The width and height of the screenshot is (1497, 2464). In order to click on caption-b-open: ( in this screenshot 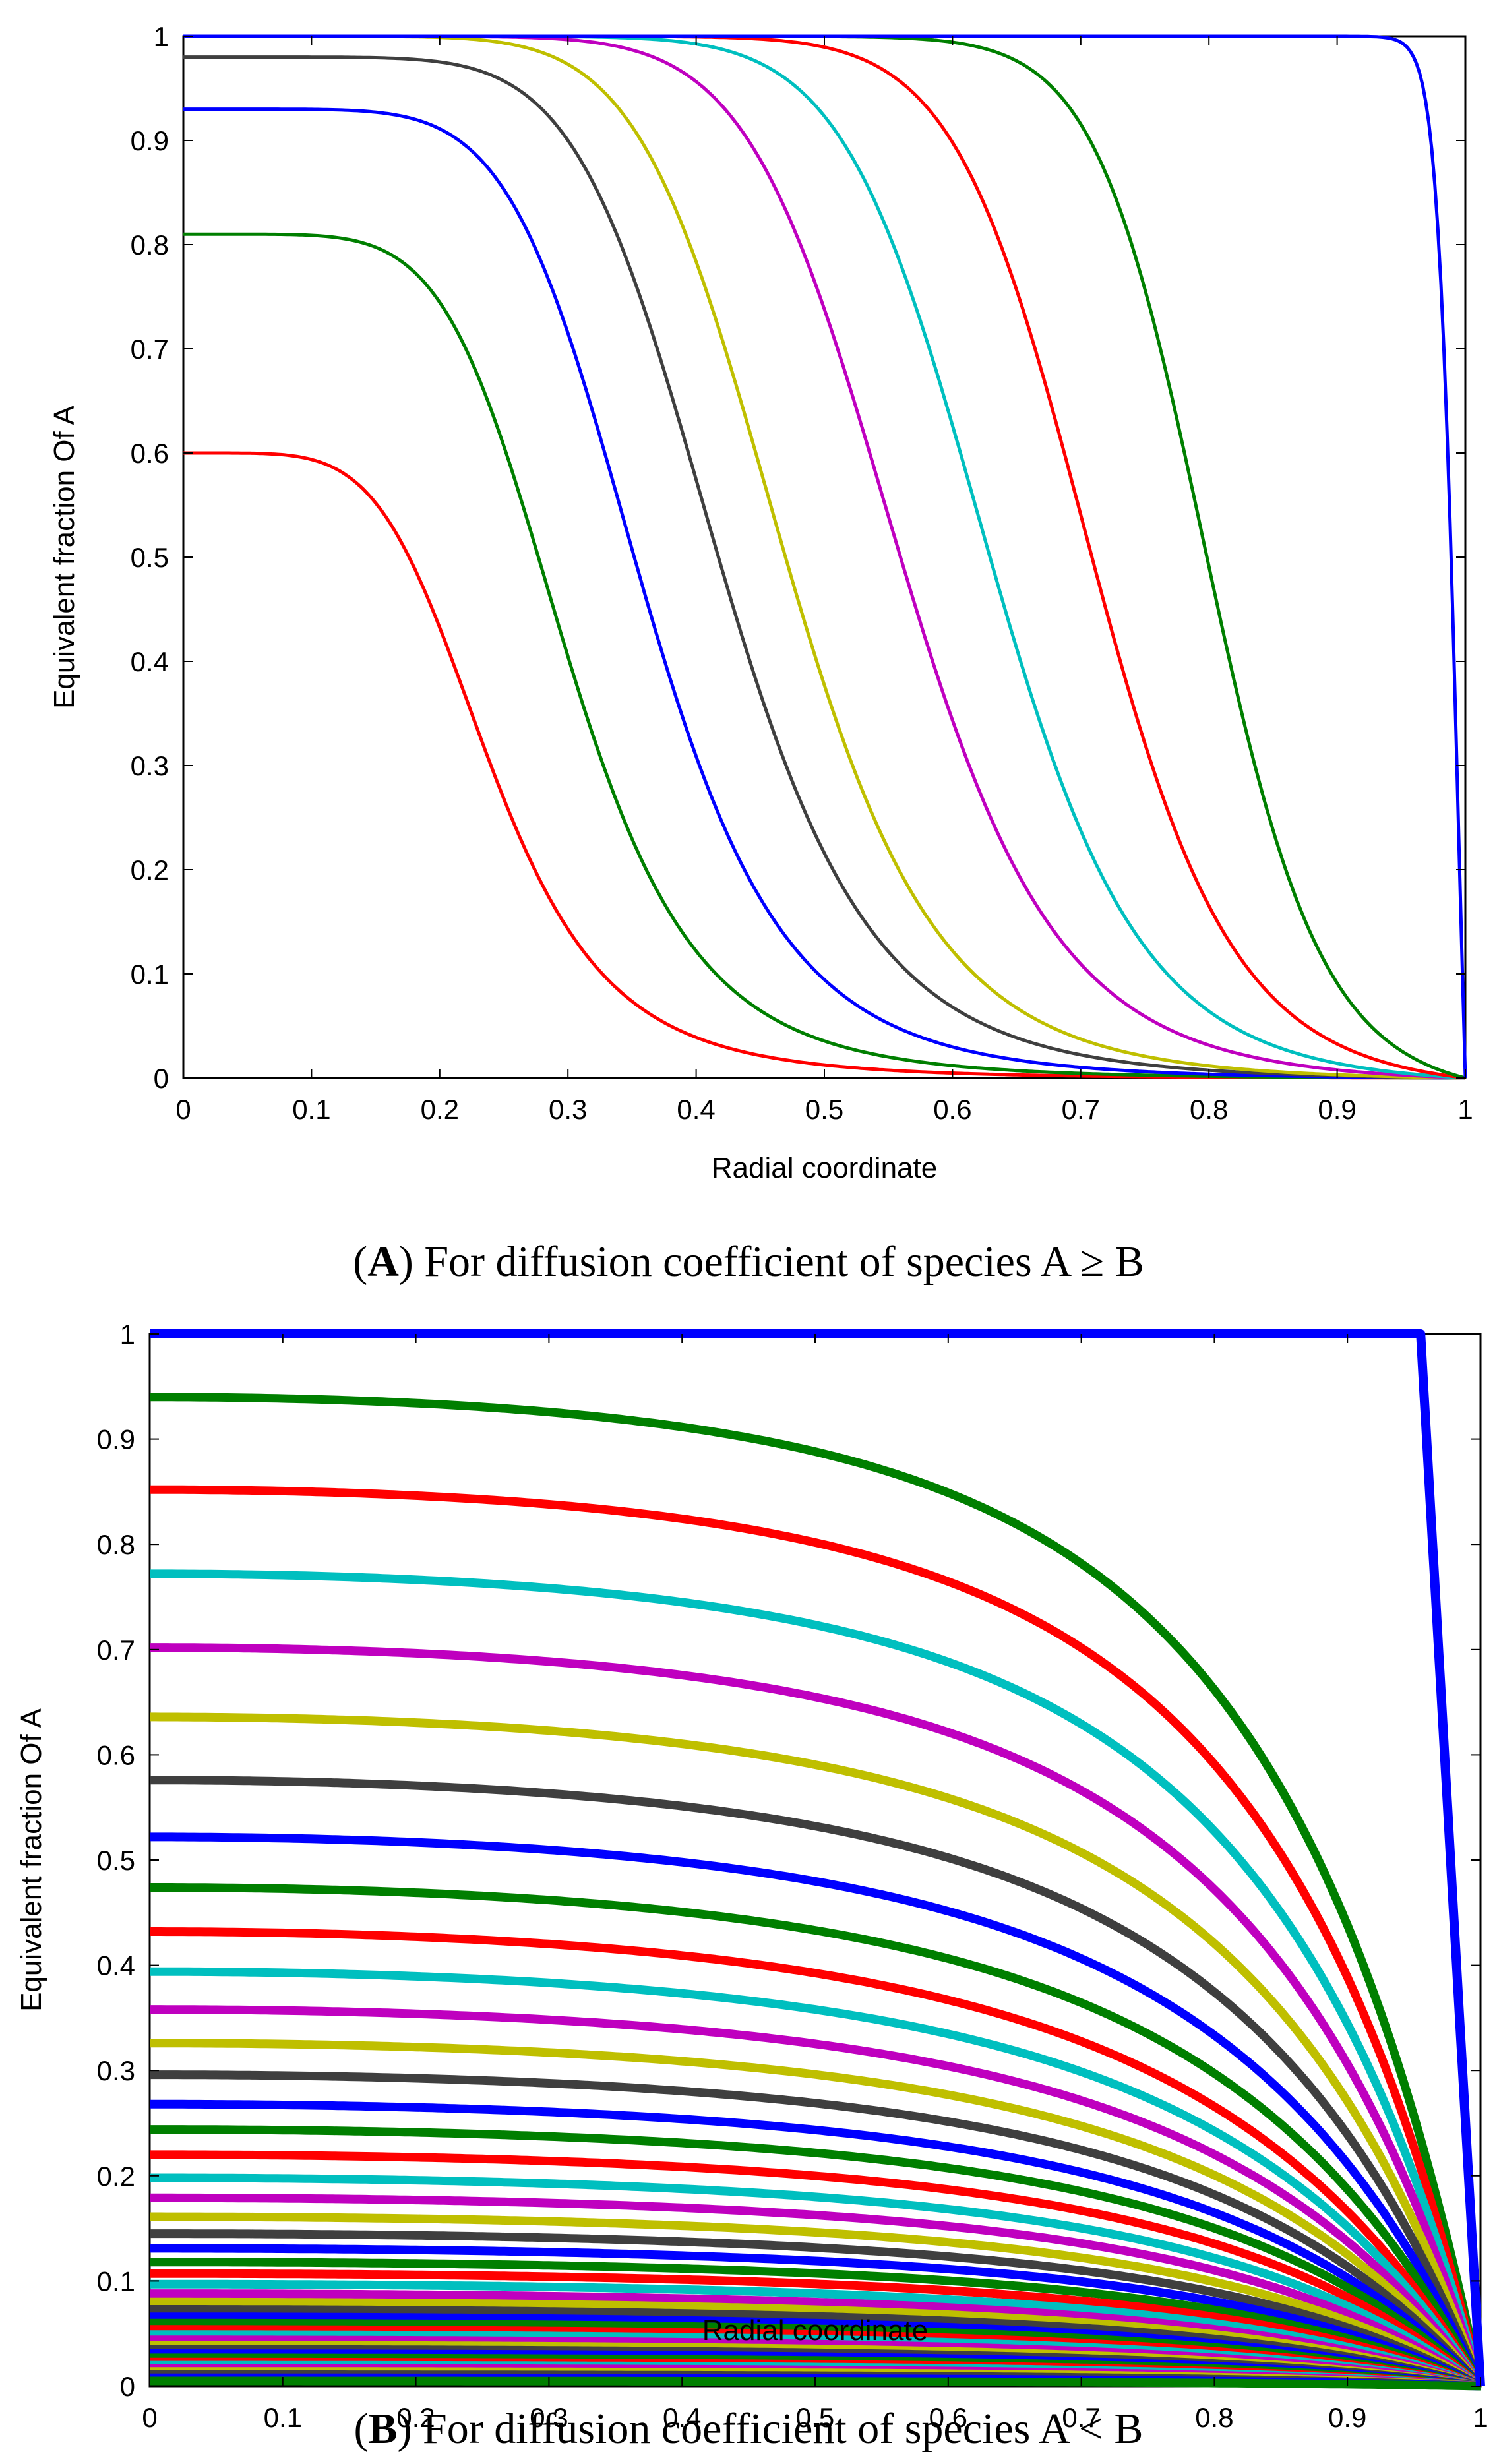, I will do `click(361, 2429)`.